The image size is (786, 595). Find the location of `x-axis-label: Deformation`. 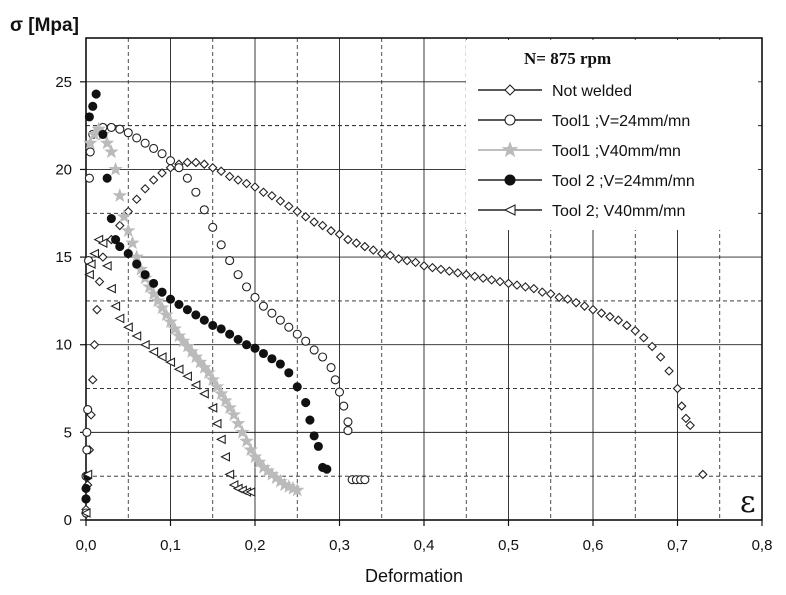

x-axis-label: Deformation is located at coordinates (414, 576).